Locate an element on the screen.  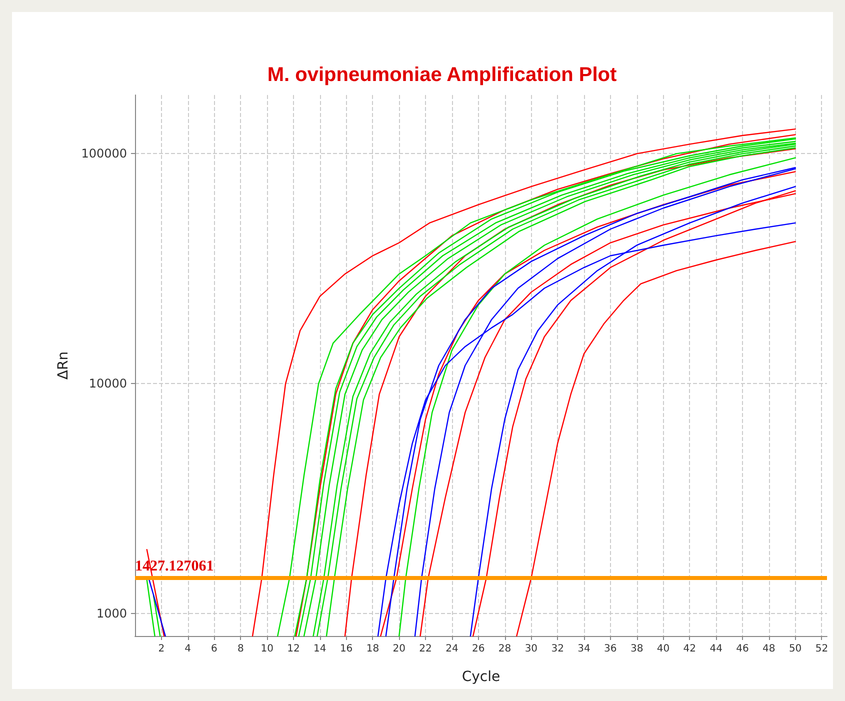
x-tick-label: 50 is located at coordinates (795, 649).